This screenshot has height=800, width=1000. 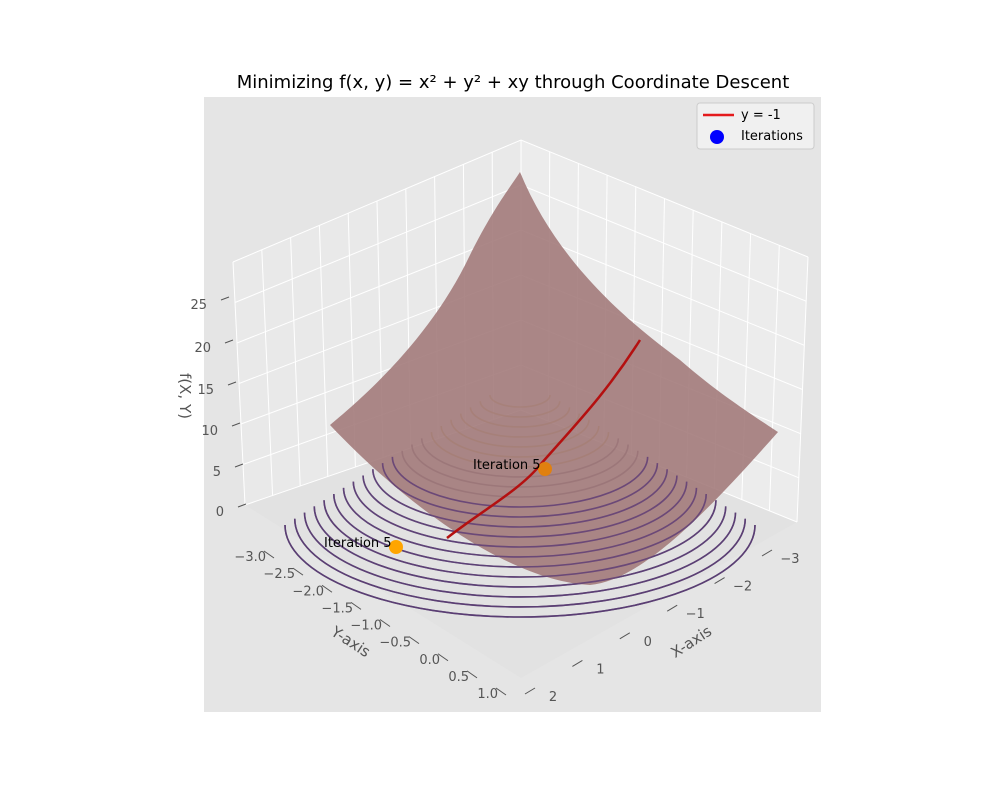 What do you see at coordinates (217, 472) in the screenshot?
I see `z-tick-label: 5` at bounding box center [217, 472].